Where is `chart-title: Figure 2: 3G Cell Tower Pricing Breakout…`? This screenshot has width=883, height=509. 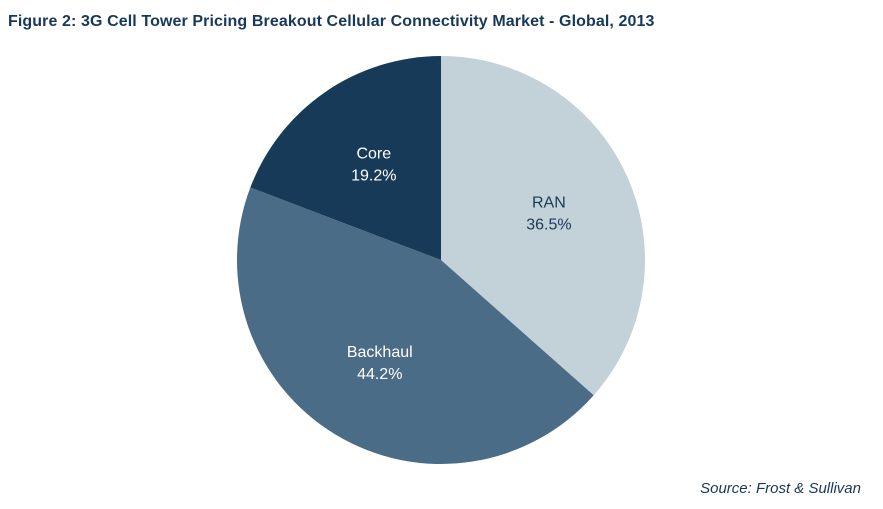
chart-title: Figure 2: 3G Cell Tower Pricing Breakout… is located at coordinates (331, 21).